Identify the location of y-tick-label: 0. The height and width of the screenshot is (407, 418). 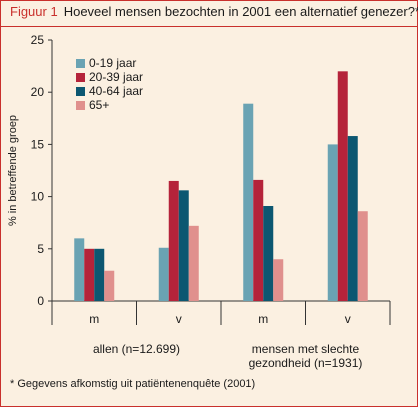
(40, 301).